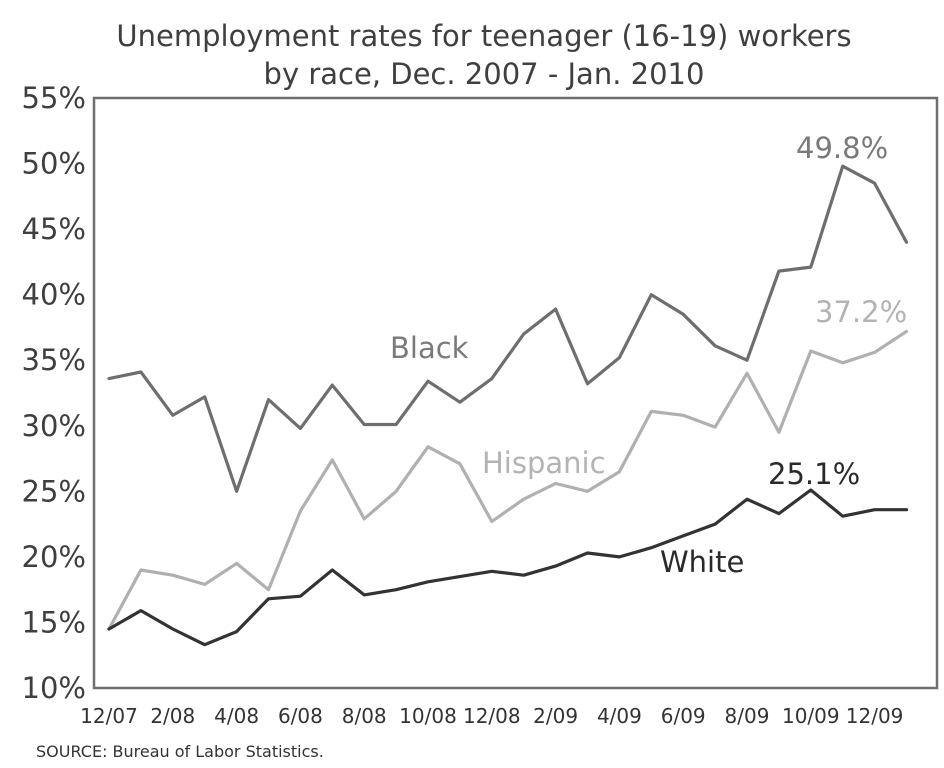 The width and height of the screenshot is (944, 768). What do you see at coordinates (54, 229) in the screenshot?
I see `y-tick-label: 45%` at bounding box center [54, 229].